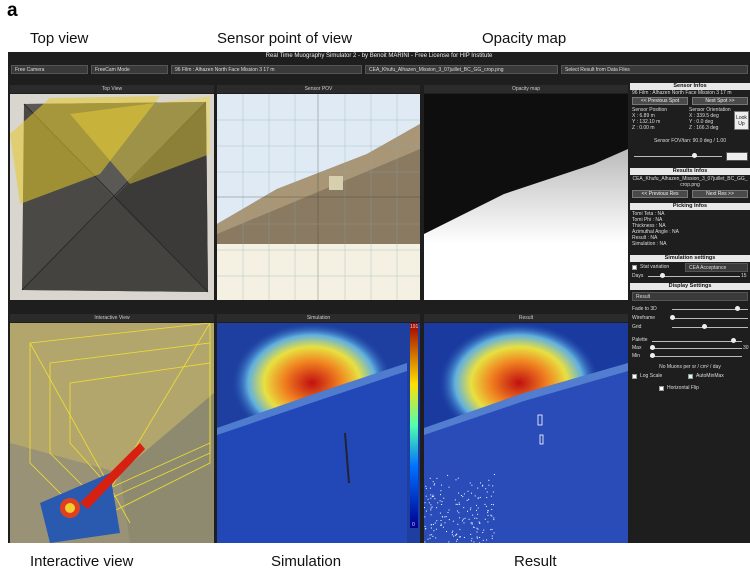 The image size is (750, 577). What do you see at coordinates (720, 194) in the screenshot?
I see `button: Next Res >>` at bounding box center [720, 194].